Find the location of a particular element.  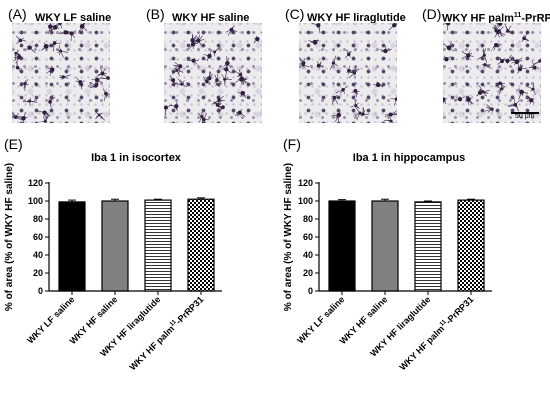

chart-e-ytick-label: 80 is located at coordinates (38, 219).